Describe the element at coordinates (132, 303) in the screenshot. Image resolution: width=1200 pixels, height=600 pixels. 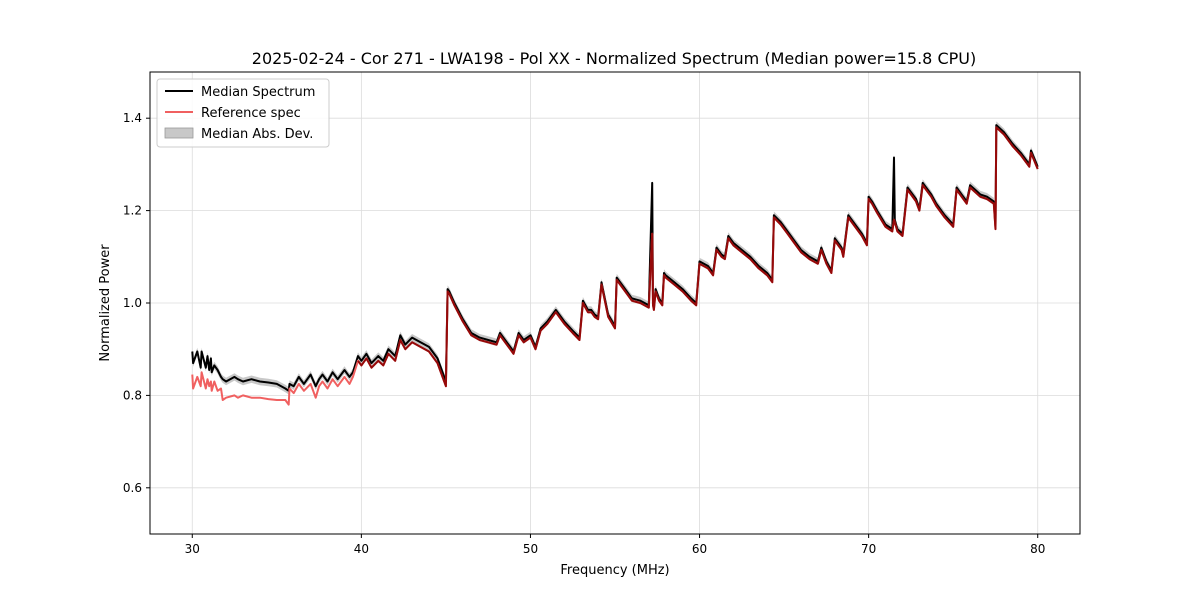
I see `y-tick-label: 1.0` at that location.